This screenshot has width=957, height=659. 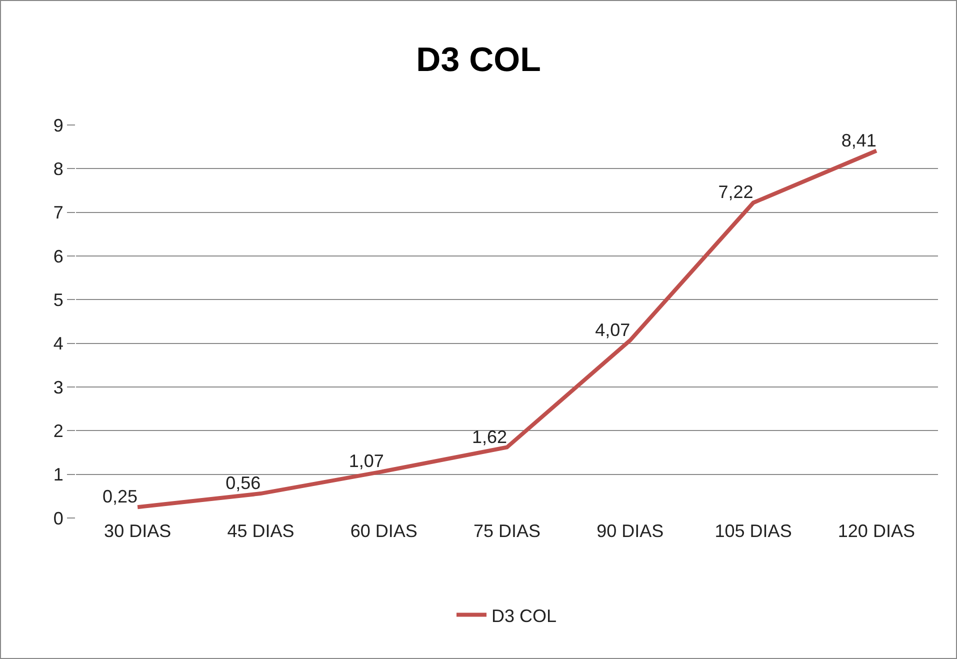 I want to click on y-tick-label: 7, so click(x=58, y=212).